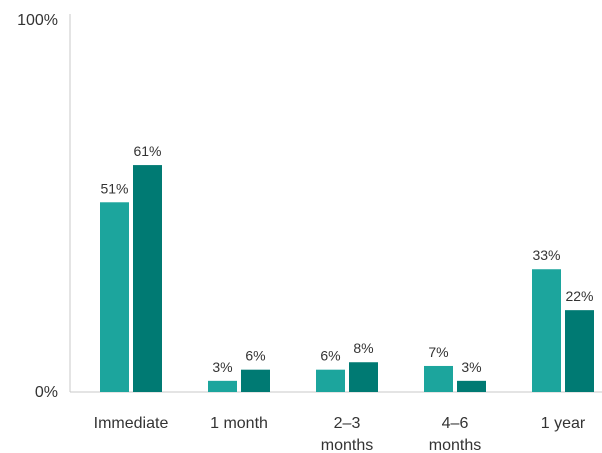 This screenshot has width=602, height=453. What do you see at coordinates (46, 392) in the screenshot?
I see `y-tick-label: 0%` at bounding box center [46, 392].